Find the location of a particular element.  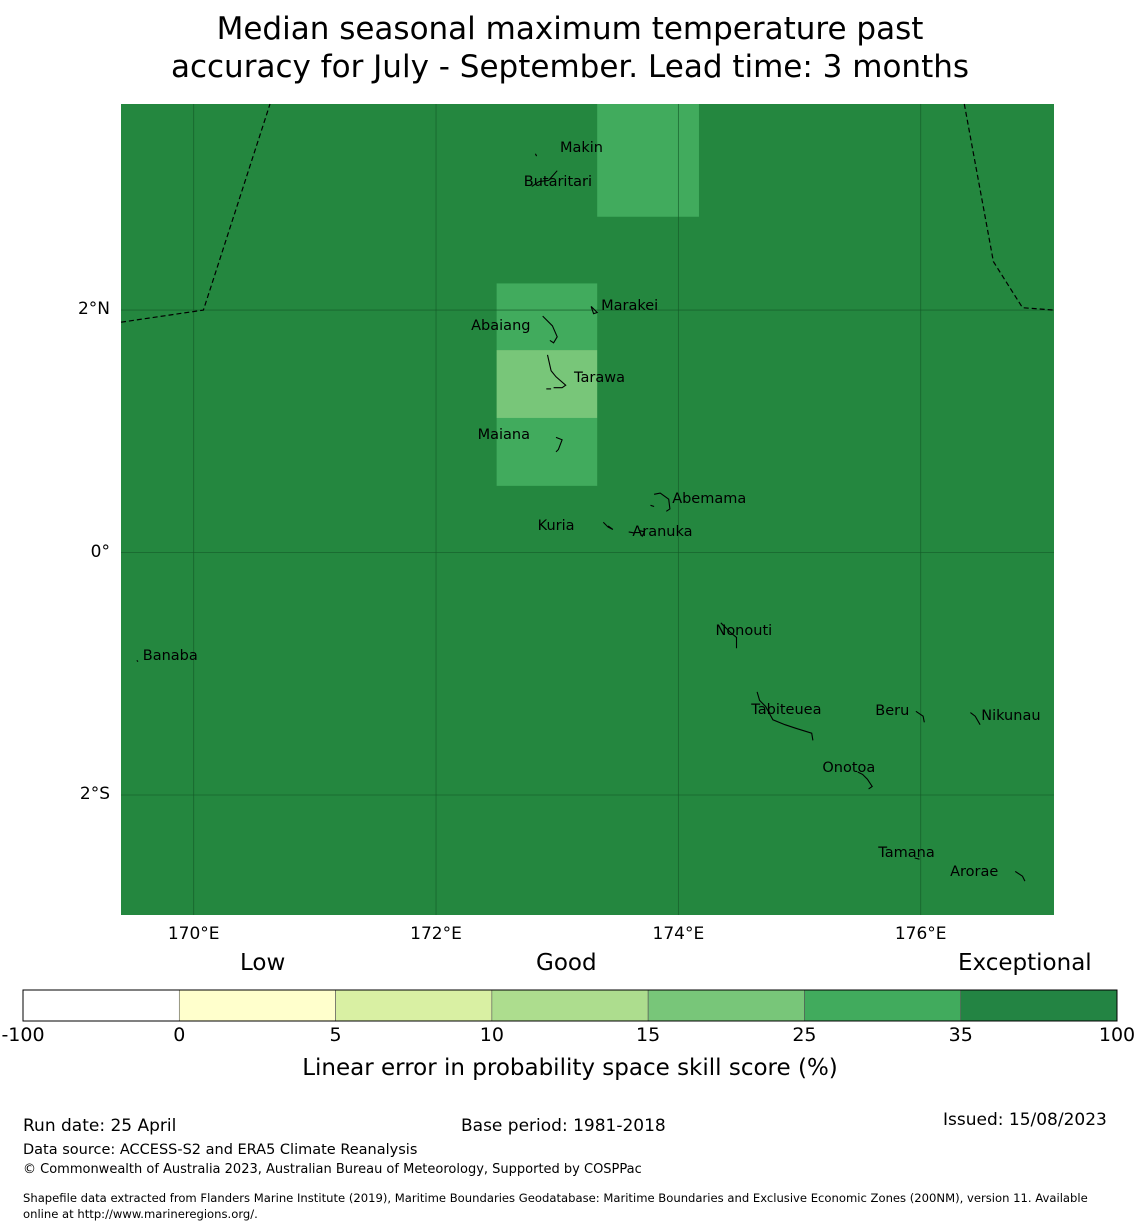

category-label-exceptional: Exceptional is located at coordinates (1025, 963).